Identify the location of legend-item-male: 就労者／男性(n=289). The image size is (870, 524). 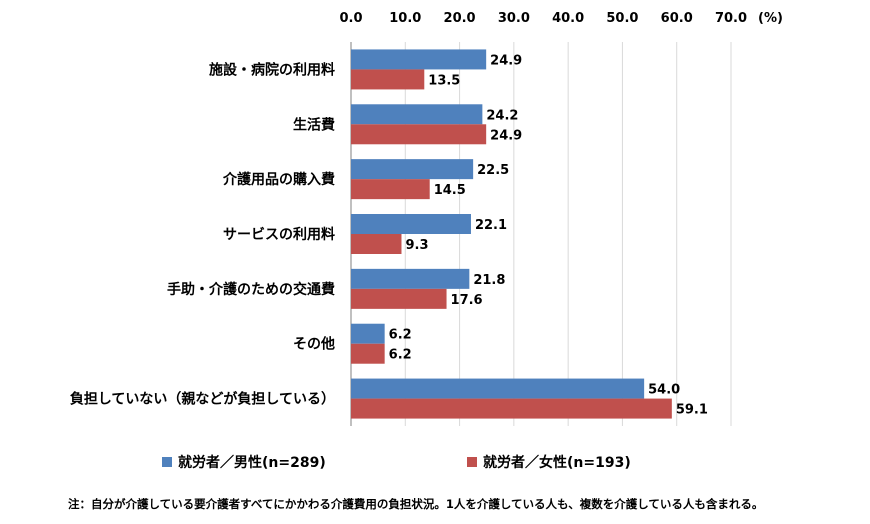
(244, 462).